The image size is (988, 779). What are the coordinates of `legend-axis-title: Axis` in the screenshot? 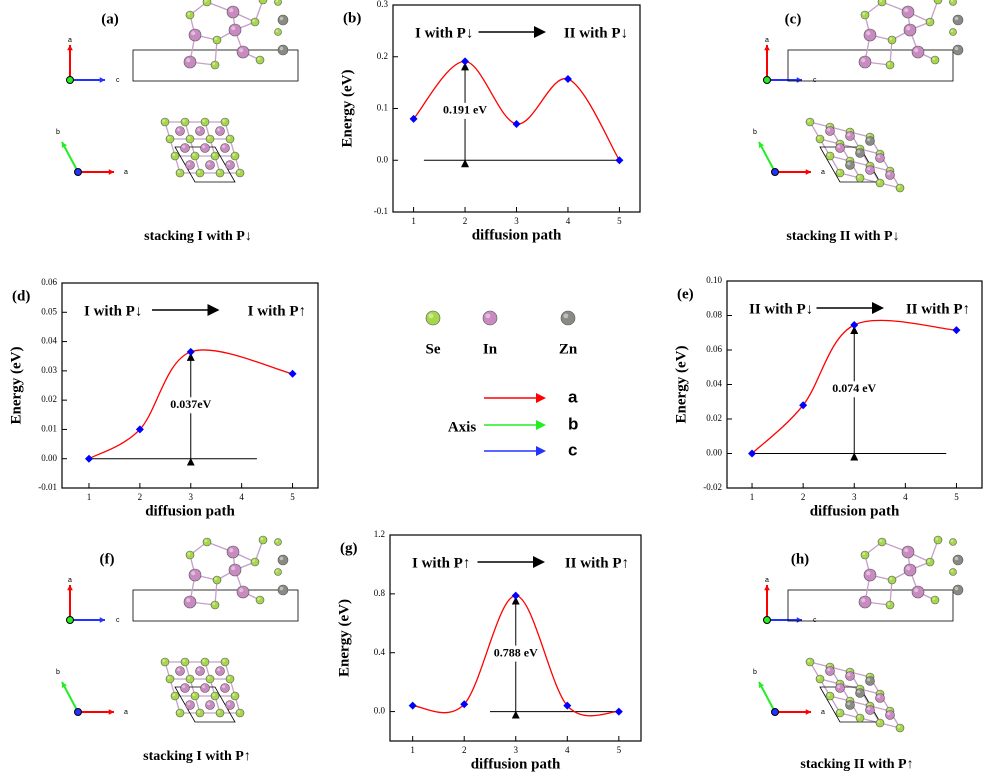 It's located at (462, 427).